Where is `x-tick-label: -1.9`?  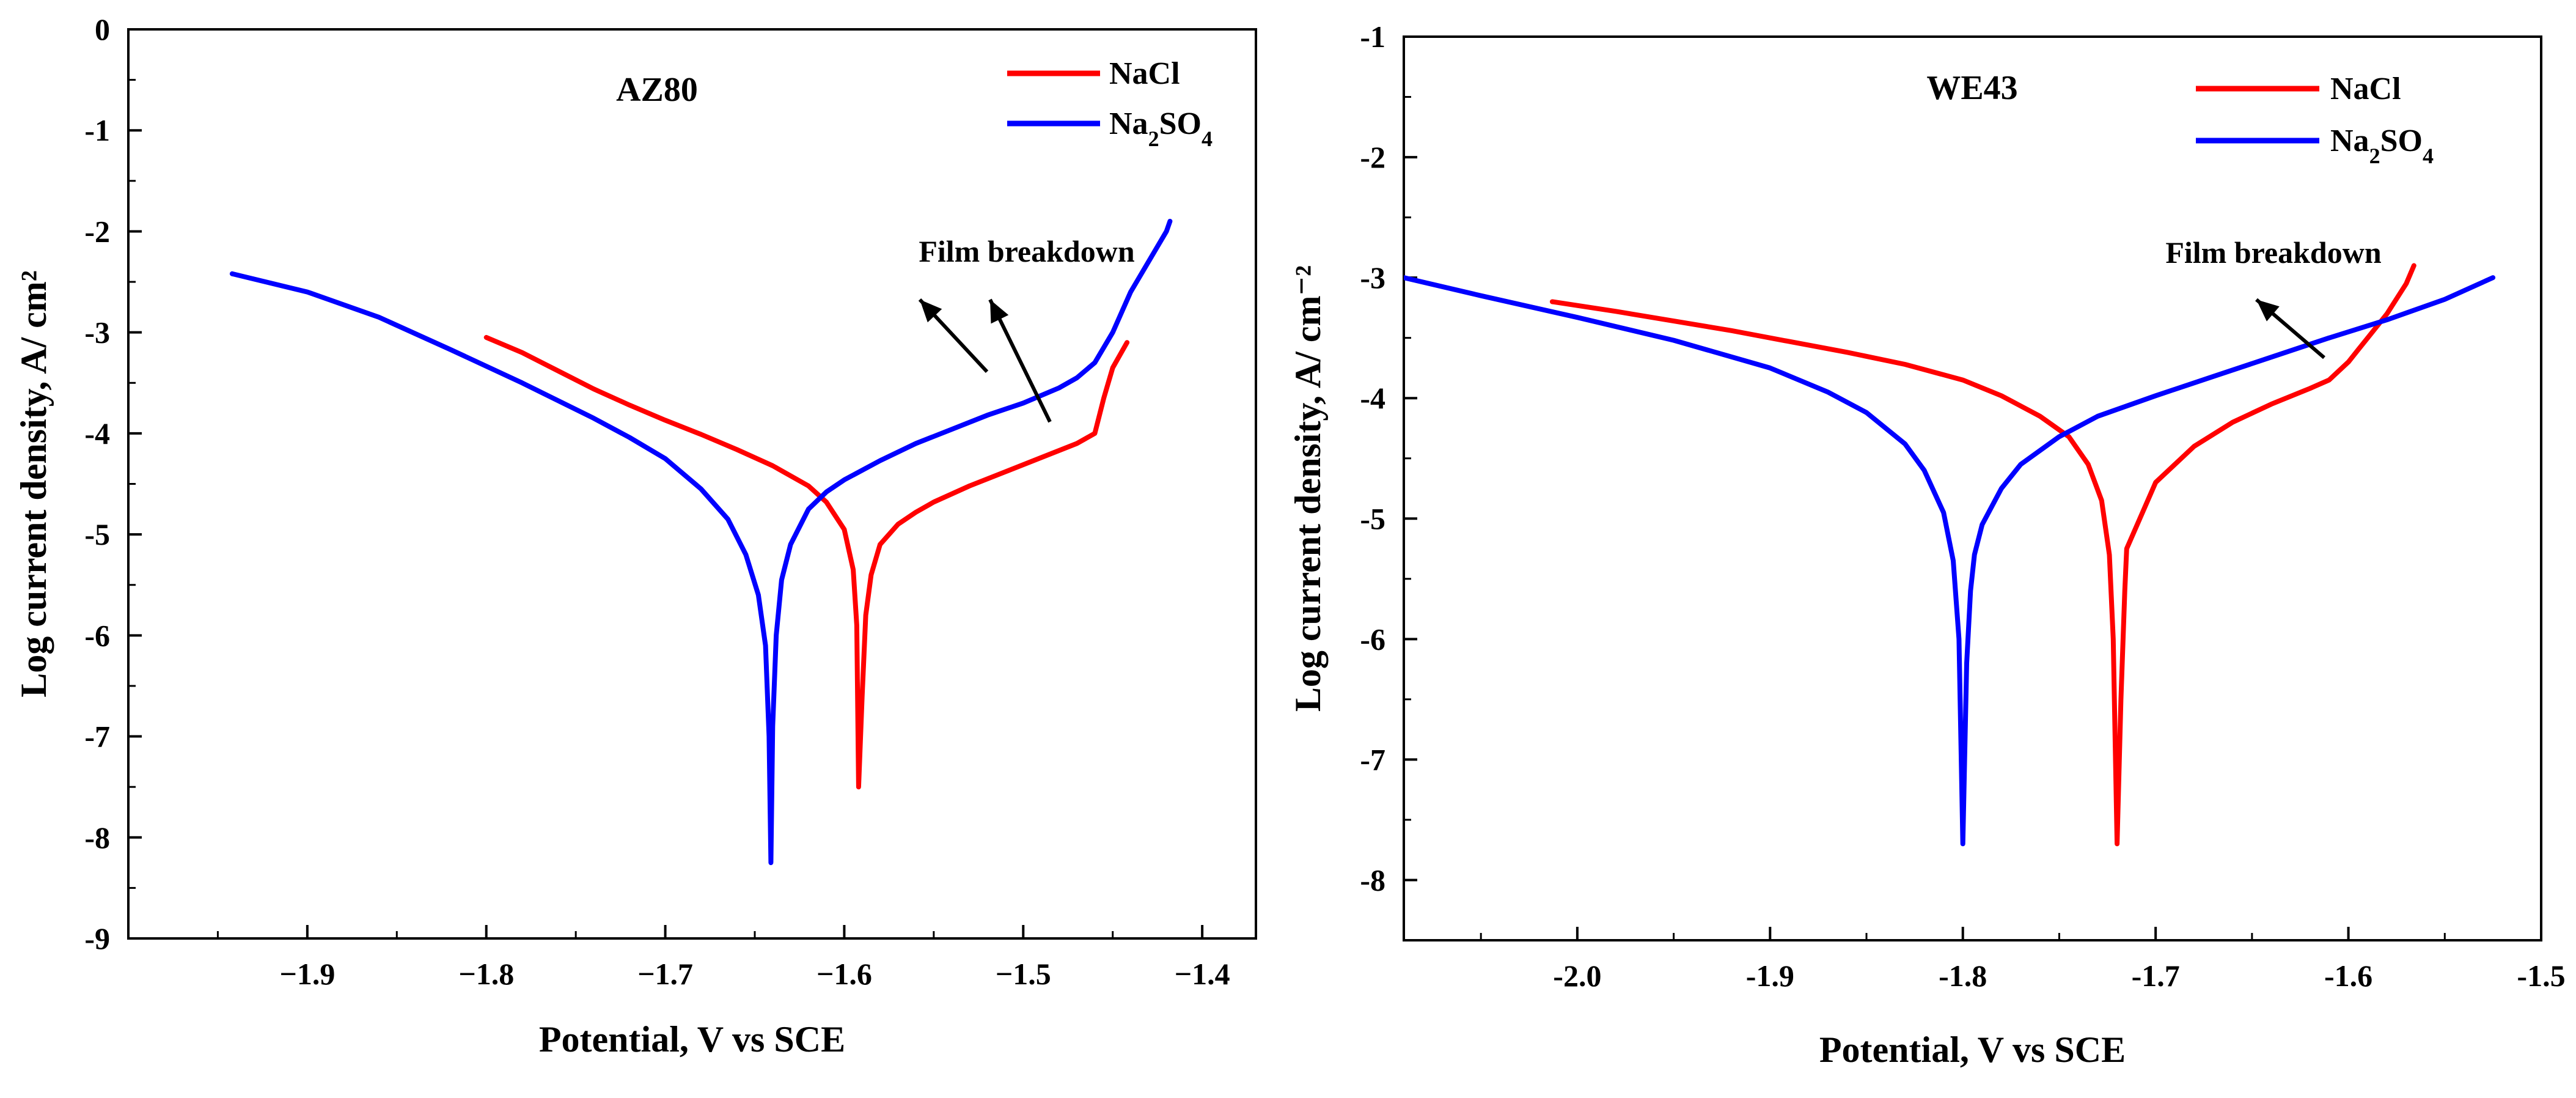
x-tick-label: -1.9 is located at coordinates (1770, 976).